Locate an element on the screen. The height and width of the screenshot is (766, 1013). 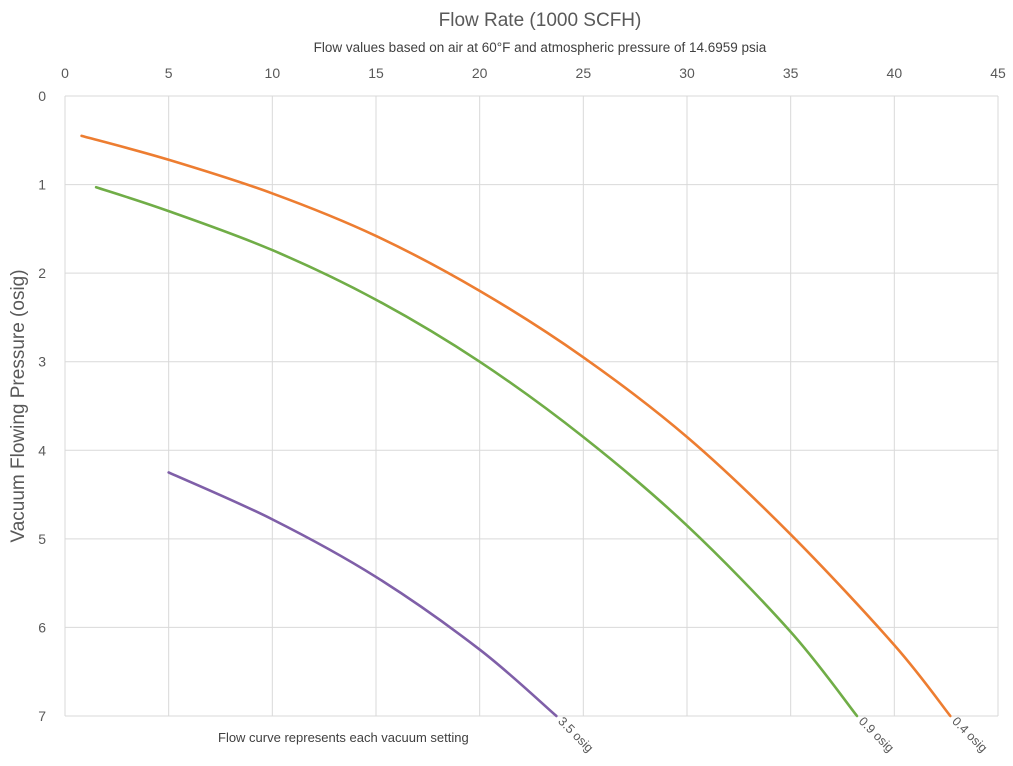
chart-title: Flow Rate (1000 SCFH) is located at coordinates (540, 20).